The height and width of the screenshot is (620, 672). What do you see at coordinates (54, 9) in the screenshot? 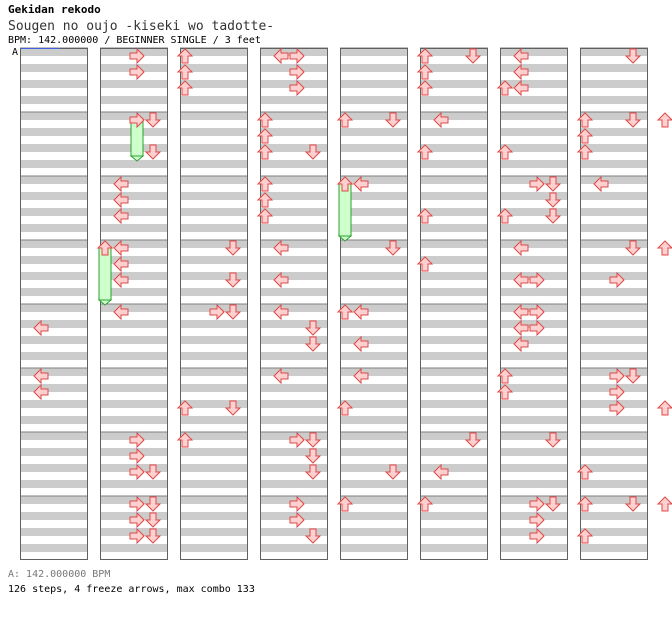
I see `song-artist: Gekidan rekodo` at bounding box center [54, 9].